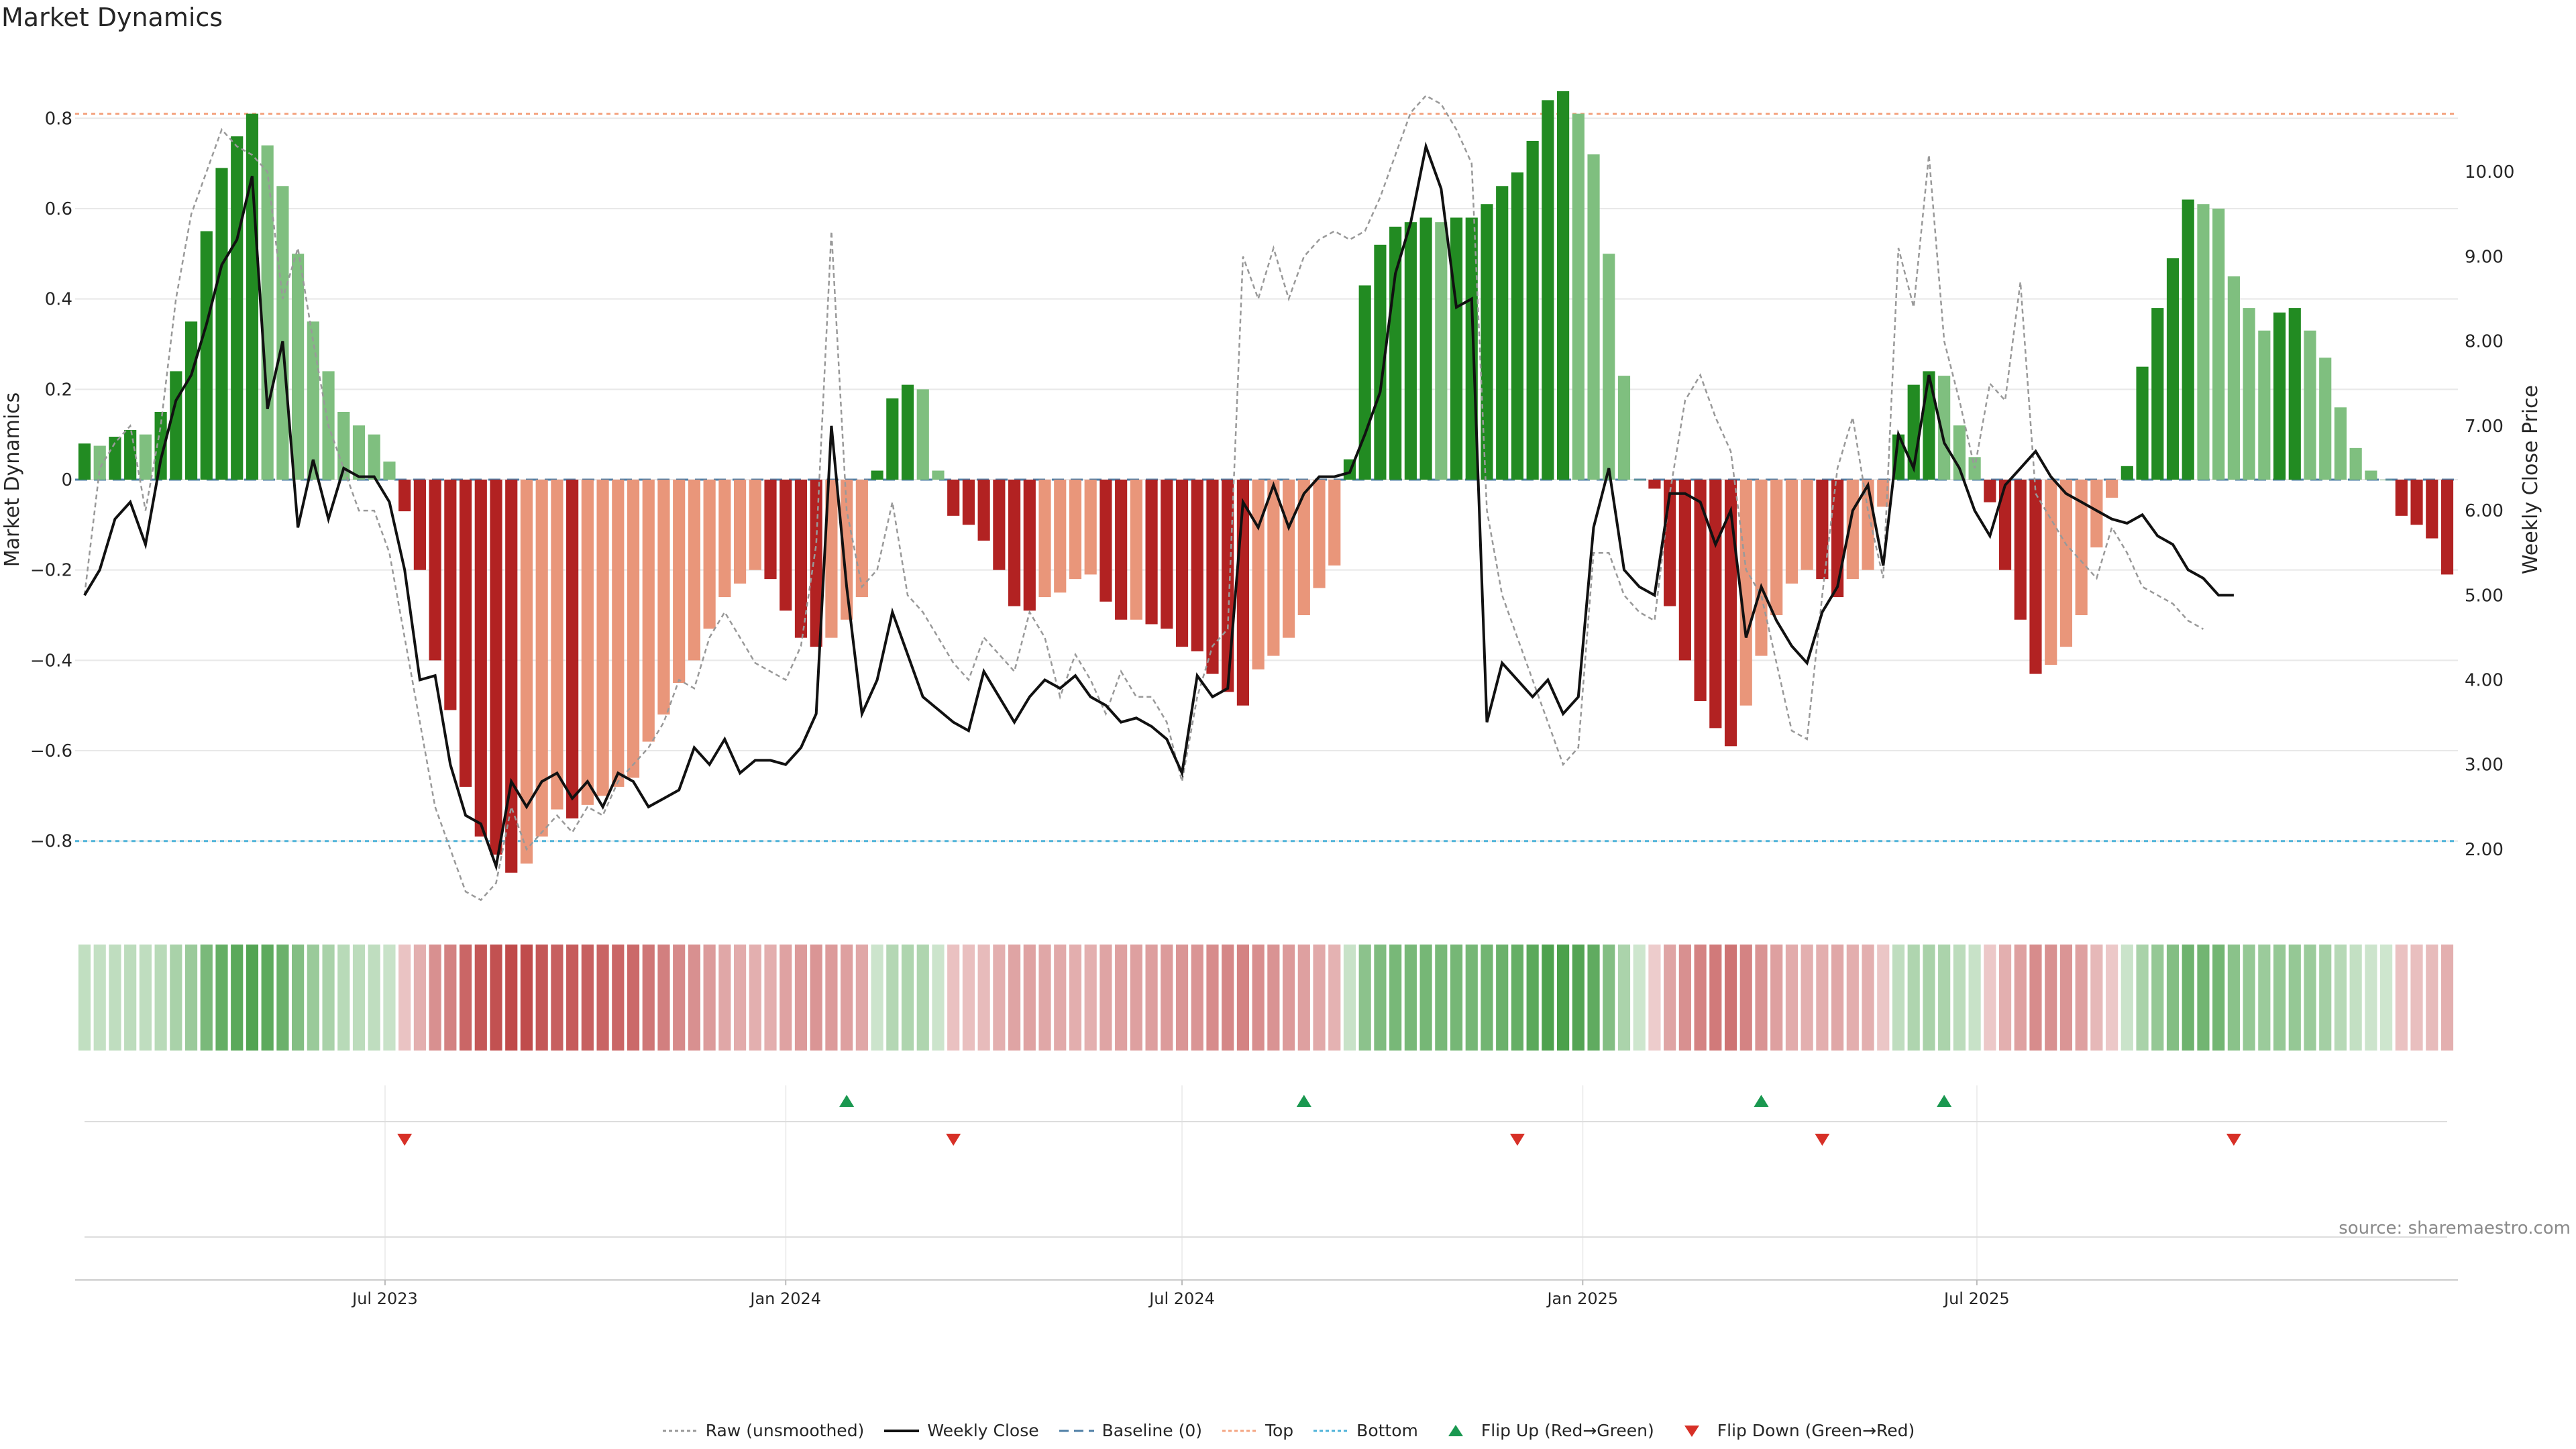 This screenshot has width=2576, height=1449. What do you see at coordinates (2484, 596) in the screenshot?
I see `y-right-tick-label: 5.00` at bounding box center [2484, 596].